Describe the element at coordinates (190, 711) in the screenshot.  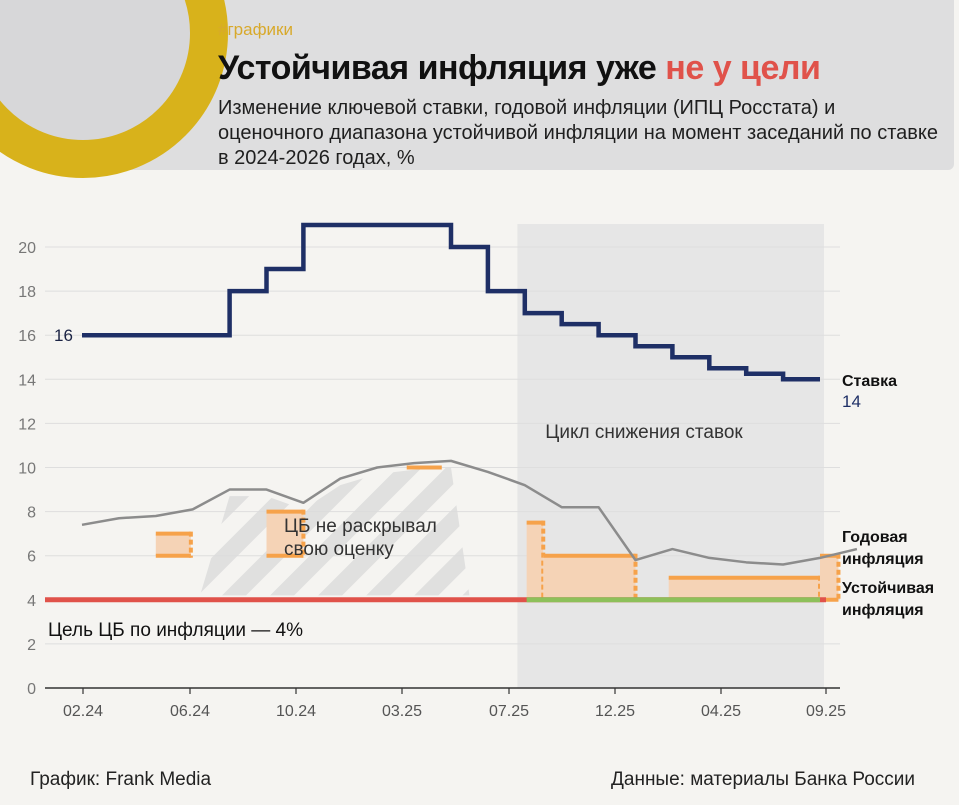
I see `x-tick-label: 06.24` at that location.